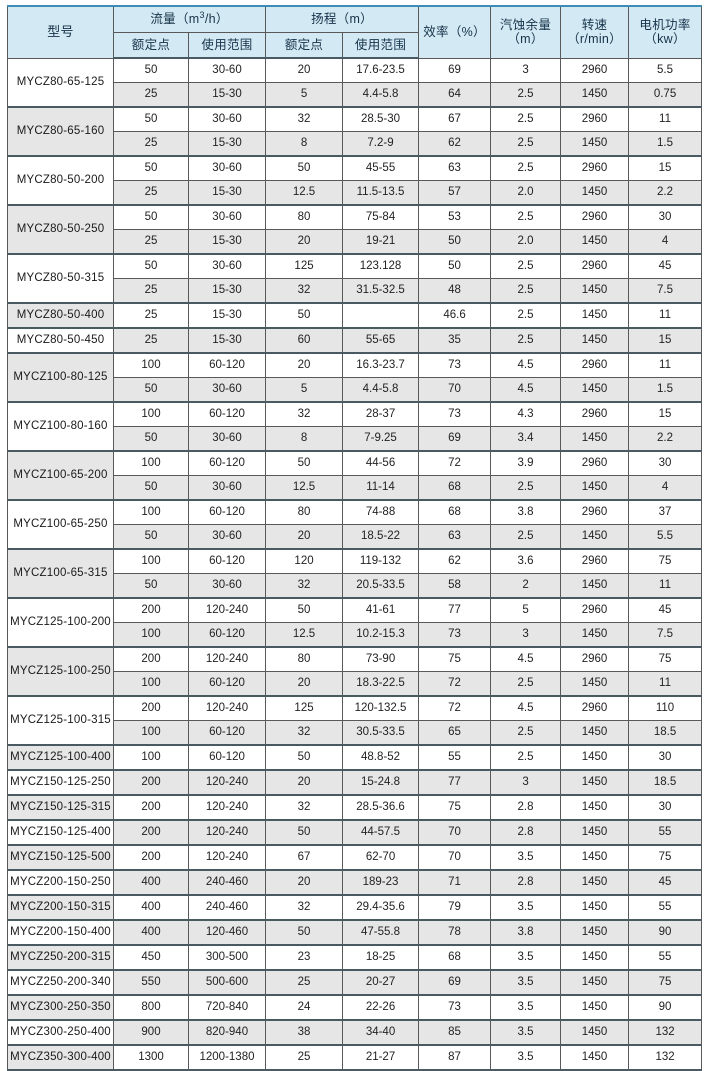  I want to click on cell-head-usage-range: 18-25, so click(381, 957).